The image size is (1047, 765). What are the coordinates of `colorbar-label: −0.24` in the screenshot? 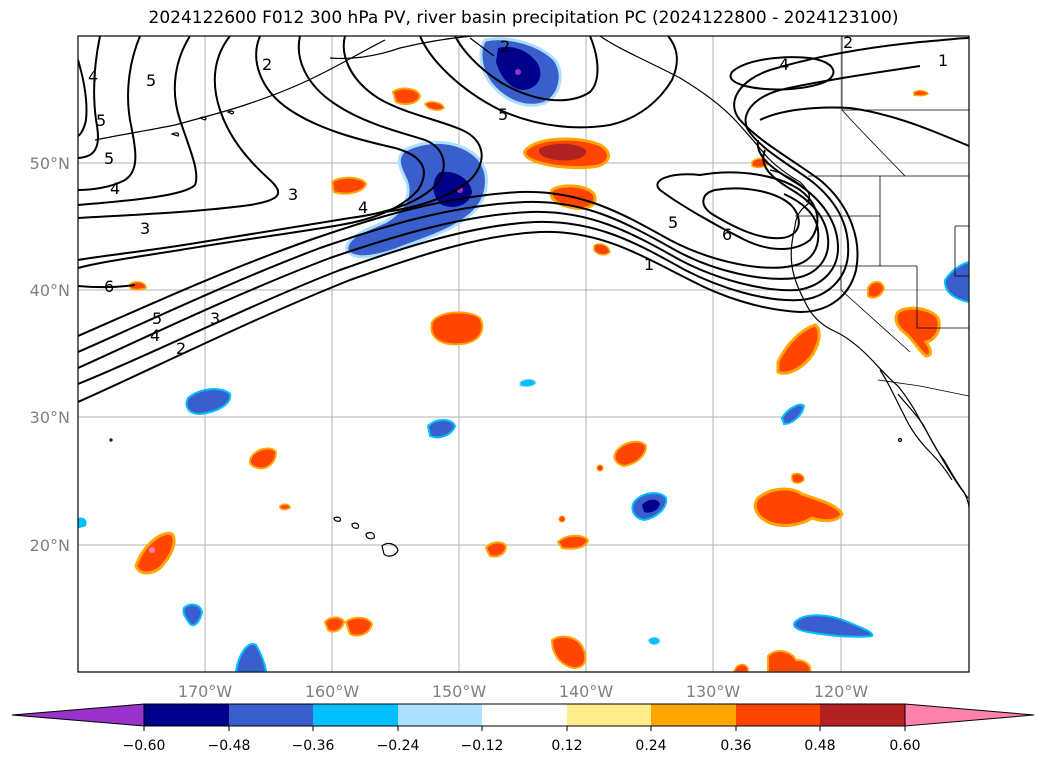 It's located at (398, 746).